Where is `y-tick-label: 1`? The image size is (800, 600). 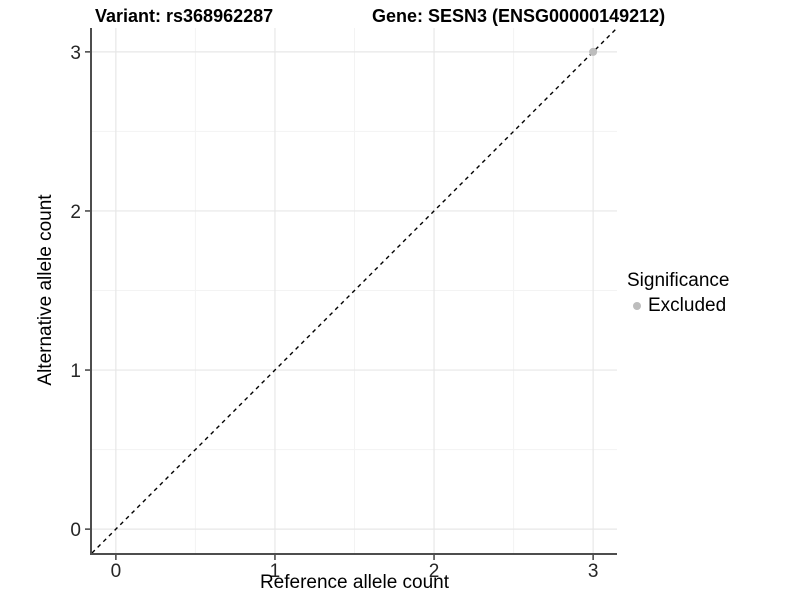
y-tick-label: 1 is located at coordinates (75, 371).